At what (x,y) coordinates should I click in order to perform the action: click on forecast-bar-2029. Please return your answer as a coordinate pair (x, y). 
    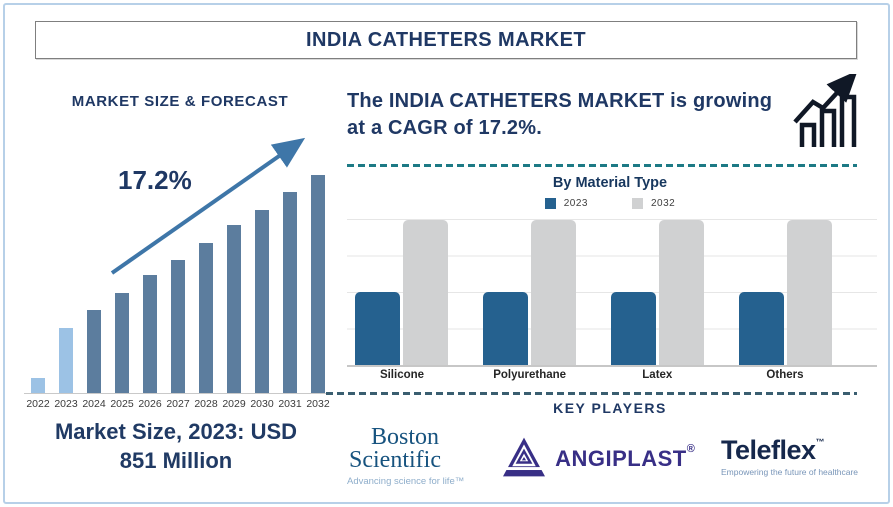
    Looking at the image, I should click on (234, 309).